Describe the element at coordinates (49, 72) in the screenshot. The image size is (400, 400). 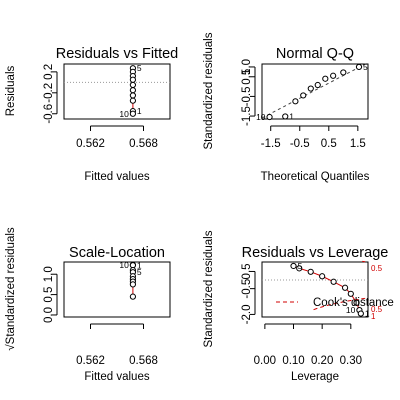
I see `y-tick-label: 0.2` at that location.